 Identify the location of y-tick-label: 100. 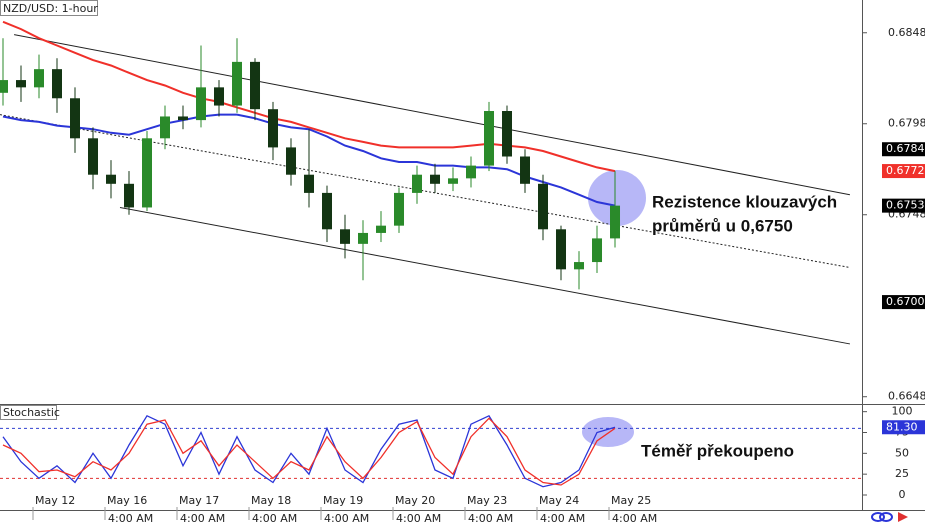
(902, 411).